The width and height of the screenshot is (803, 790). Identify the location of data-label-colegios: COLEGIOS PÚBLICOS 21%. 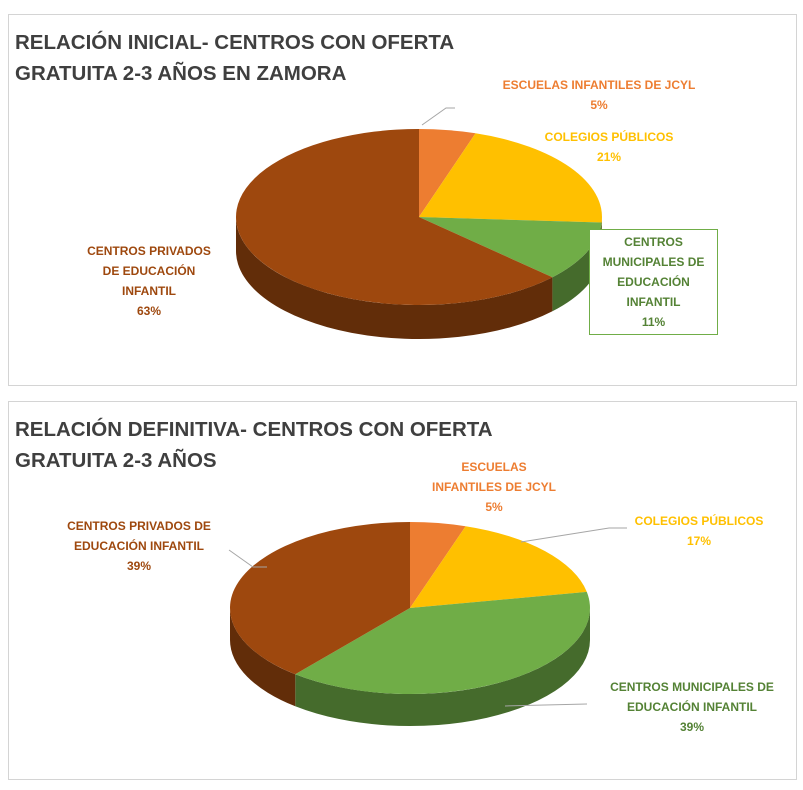
(609, 147).